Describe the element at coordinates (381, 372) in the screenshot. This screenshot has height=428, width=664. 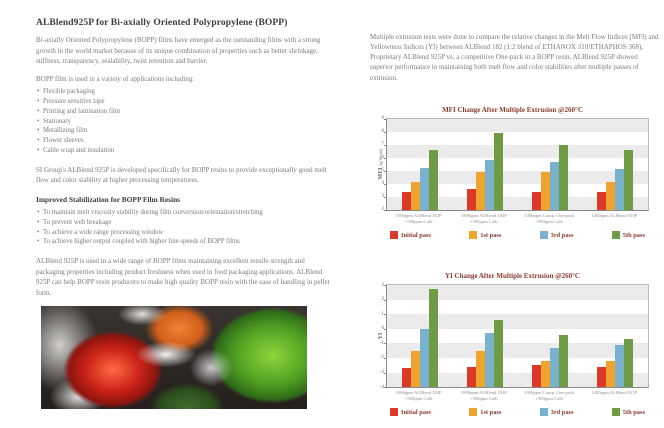
I see `y-tick-label: -3` at that location.